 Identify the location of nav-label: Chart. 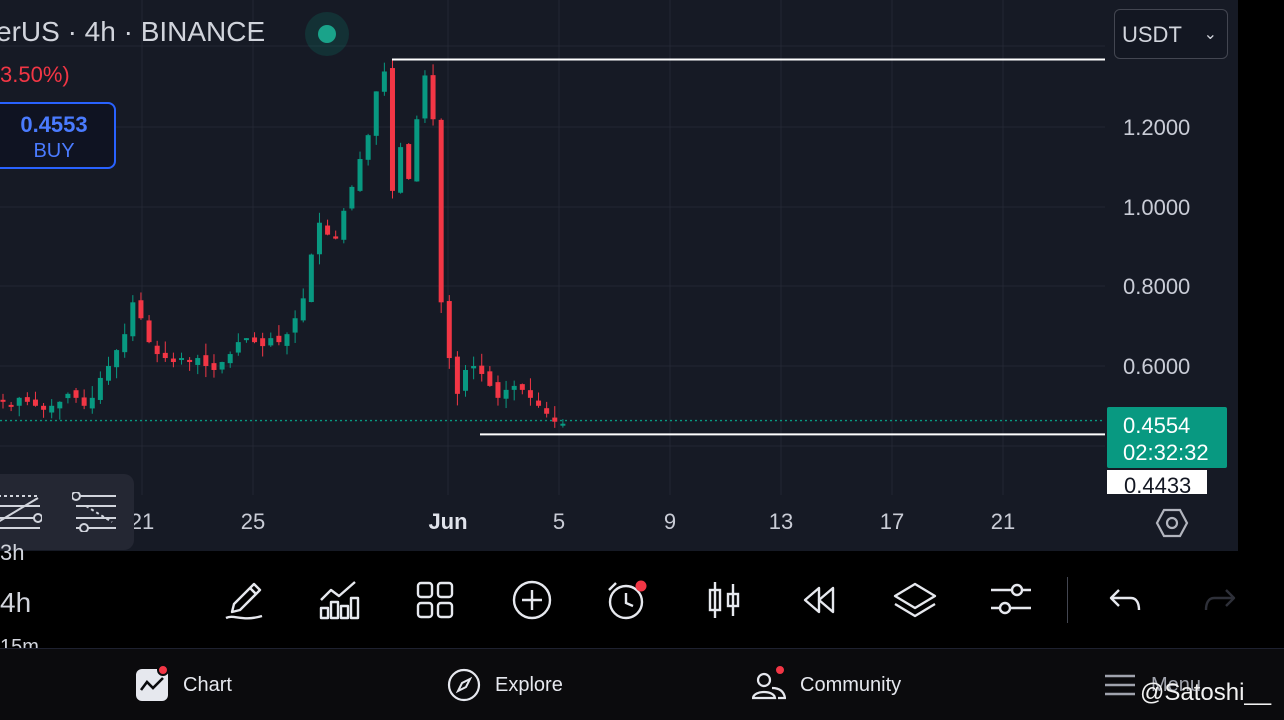
(207, 684).